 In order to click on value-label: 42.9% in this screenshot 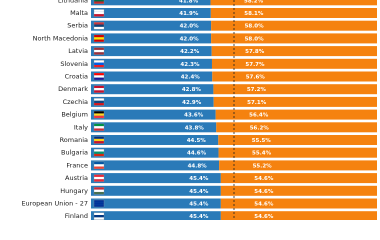, I will do `click(192, 103)`.